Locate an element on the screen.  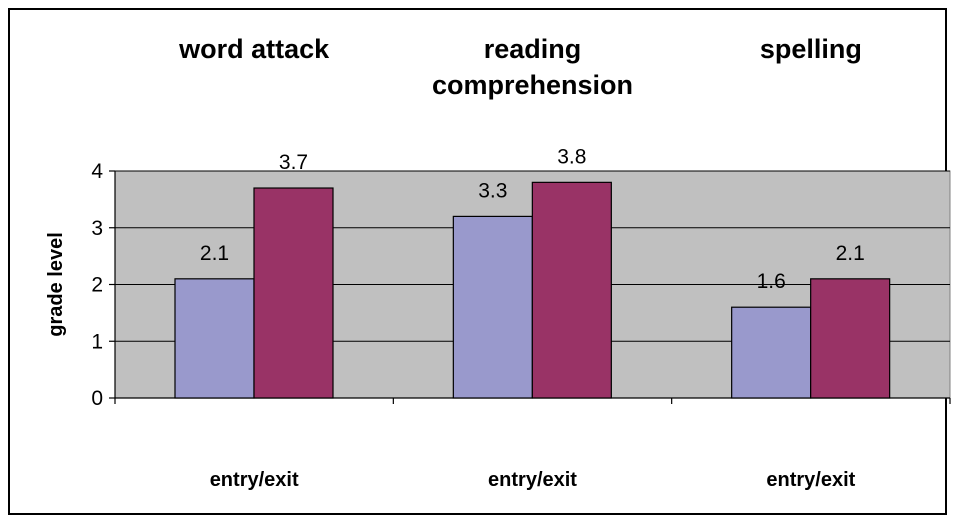
data-label-exit-1: 3.8 is located at coordinates (571, 156).